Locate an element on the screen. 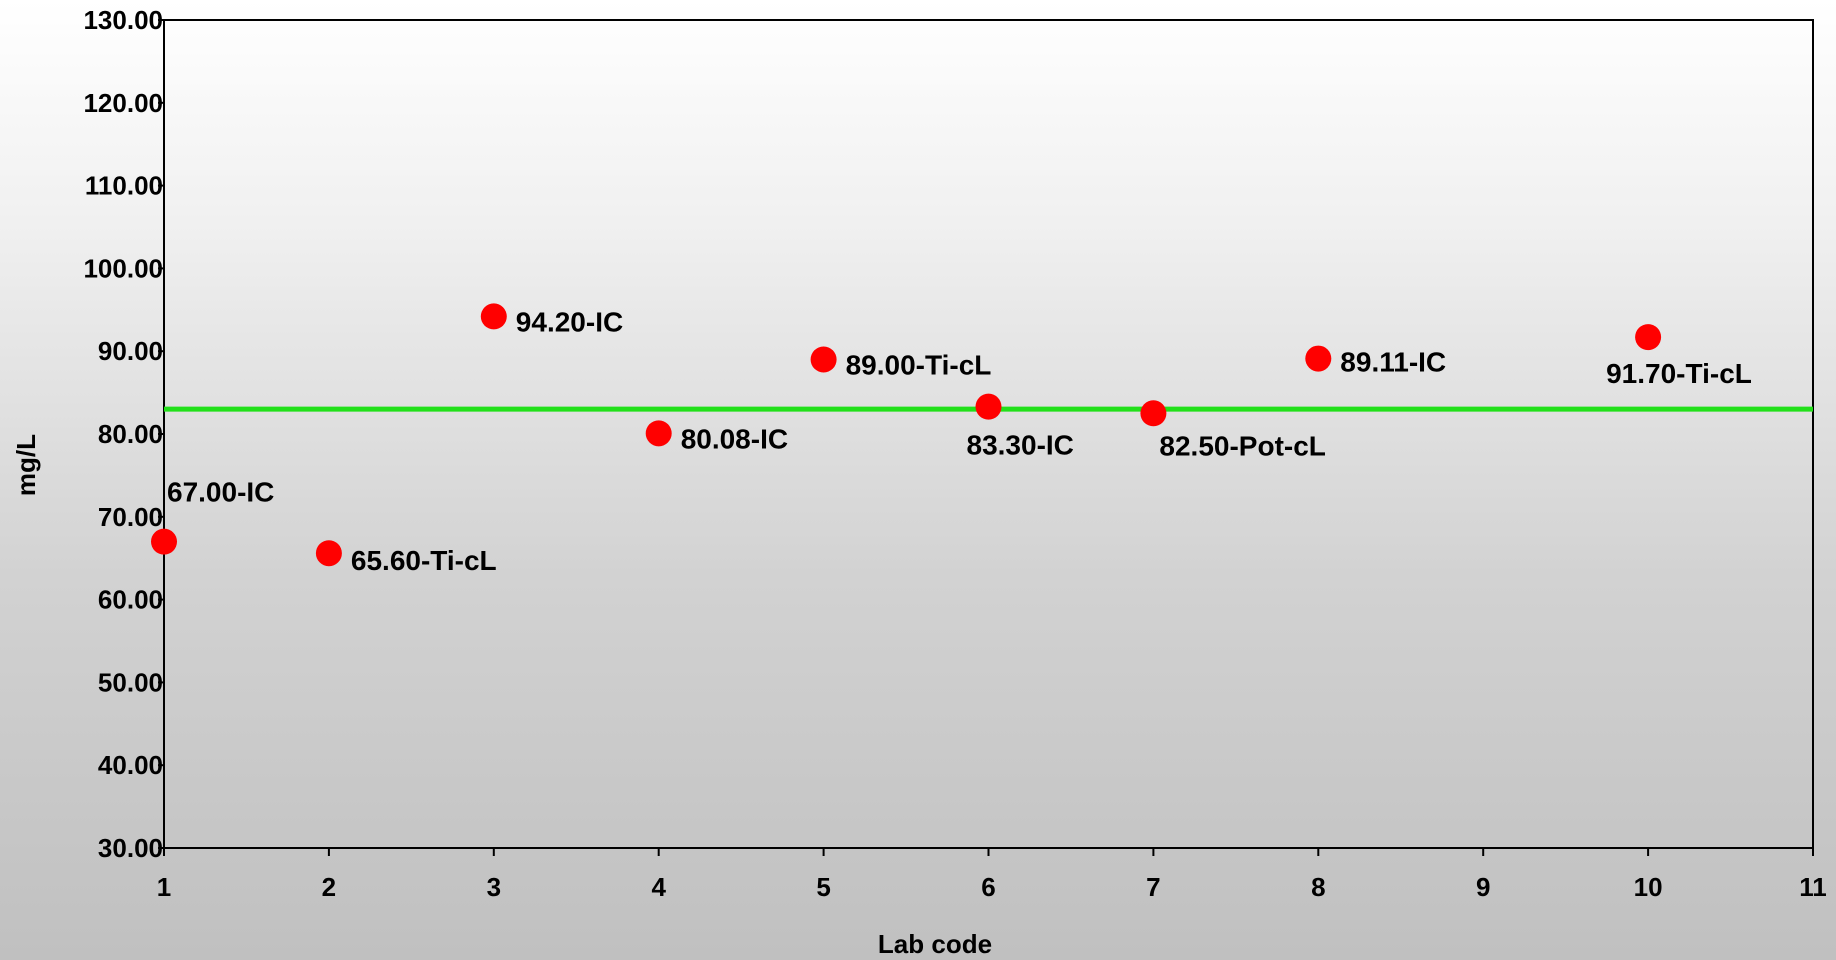  x-tick-label: 11 is located at coordinates (1813, 887).